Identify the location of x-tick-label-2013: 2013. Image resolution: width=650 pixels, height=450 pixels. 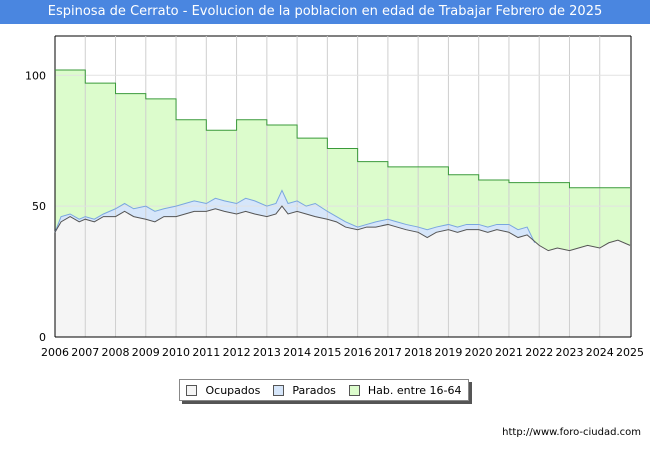
(267, 352).